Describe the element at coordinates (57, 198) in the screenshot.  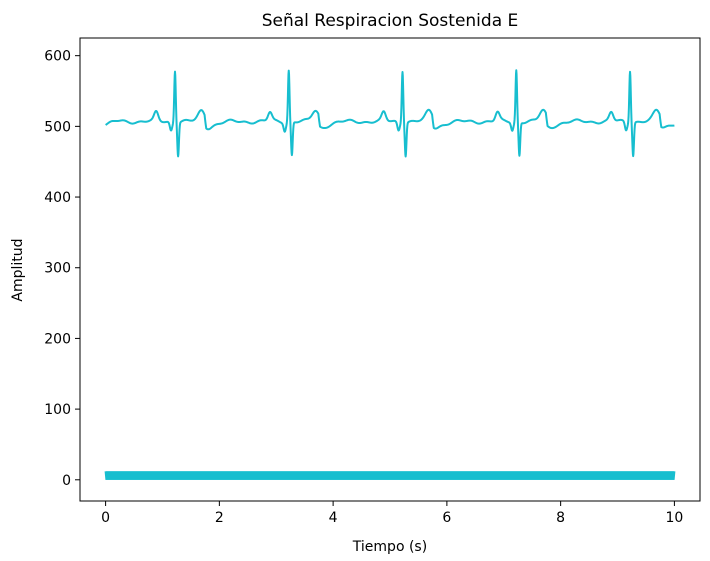
I see `y-tick-label: 400` at that location.